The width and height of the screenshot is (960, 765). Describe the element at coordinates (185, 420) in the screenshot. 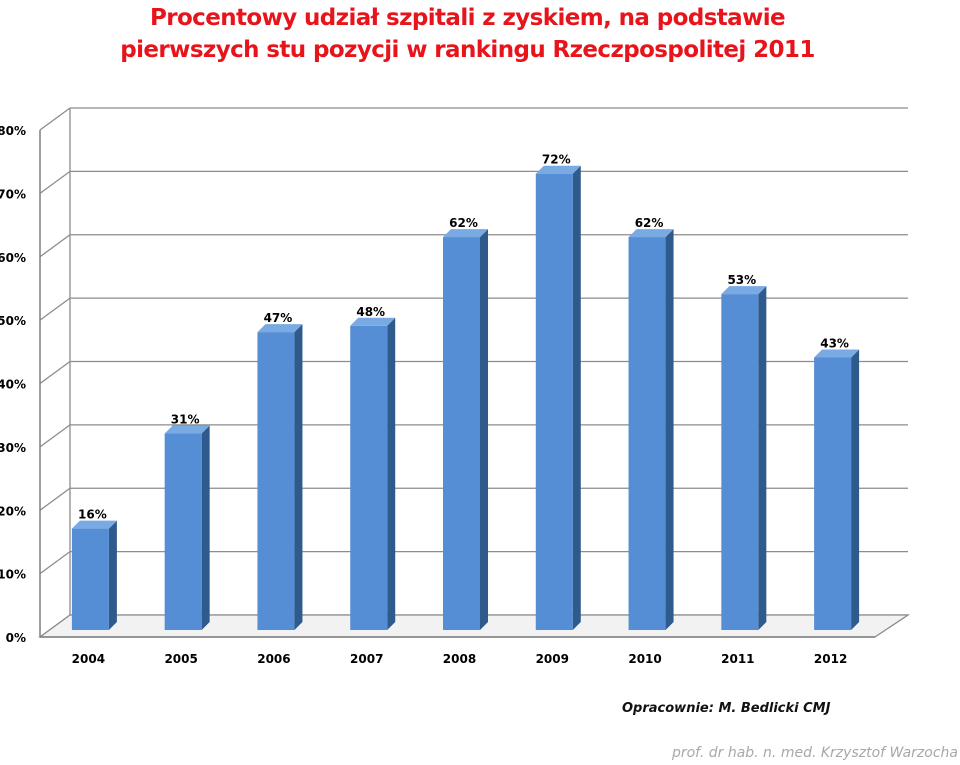

I see `data-label: 31%` at that location.